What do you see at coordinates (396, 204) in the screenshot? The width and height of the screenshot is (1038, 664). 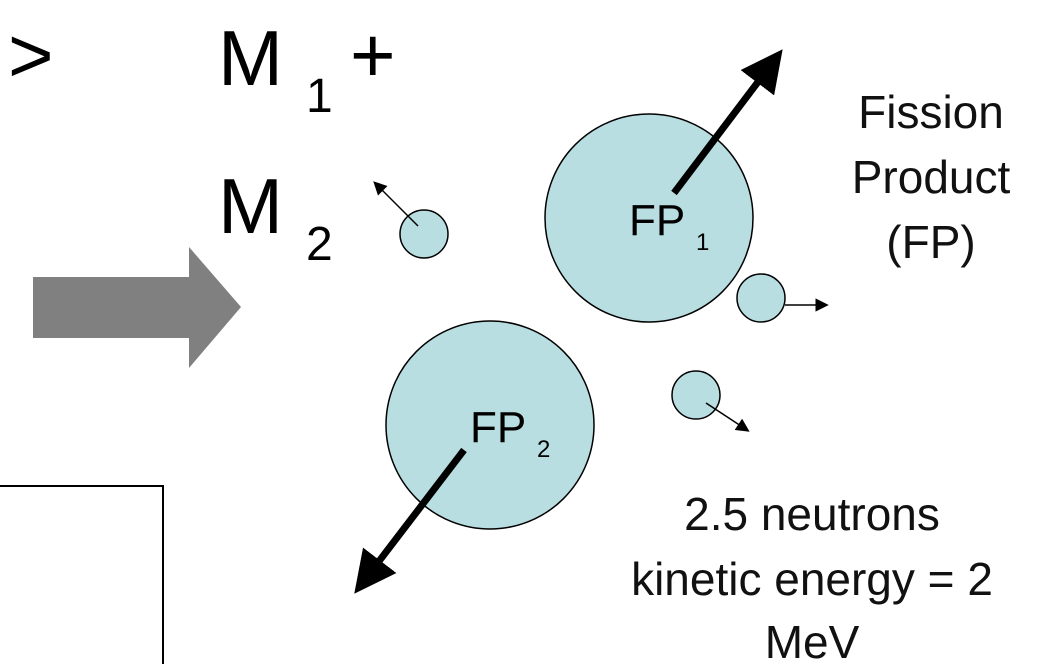 I see `neutron-1-arrow` at bounding box center [396, 204].